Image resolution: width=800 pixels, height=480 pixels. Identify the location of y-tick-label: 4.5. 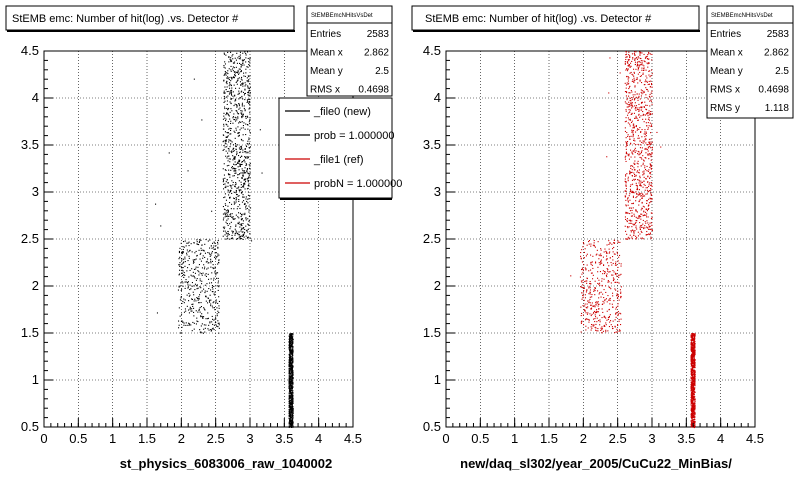
(432, 50).